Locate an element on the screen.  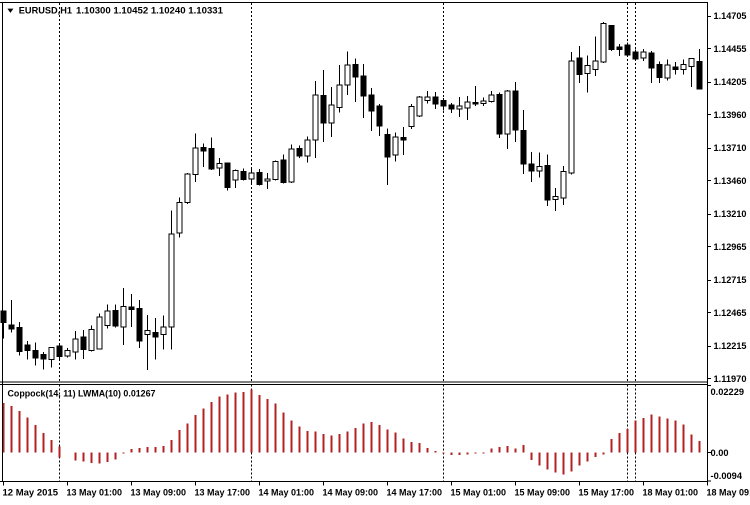
svg-text: 13 May 01:00 is located at coordinates (95, 492).